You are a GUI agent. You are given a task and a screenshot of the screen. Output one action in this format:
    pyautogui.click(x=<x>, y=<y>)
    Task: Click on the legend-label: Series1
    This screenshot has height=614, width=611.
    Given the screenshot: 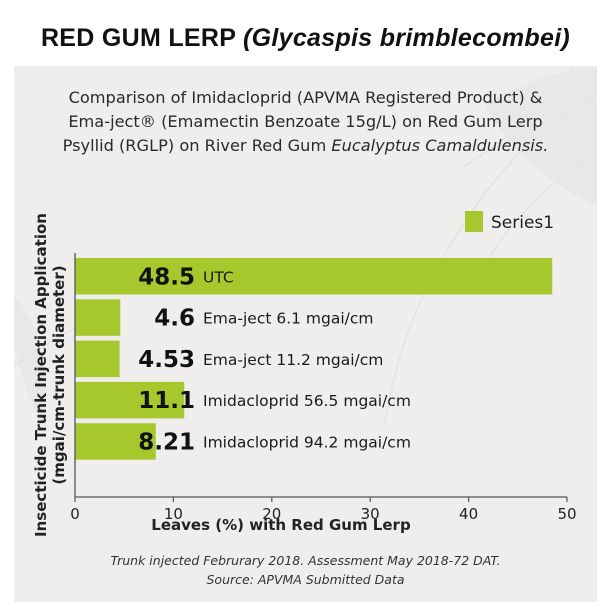 What is the action you would take?
    pyautogui.click(x=522, y=223)
    